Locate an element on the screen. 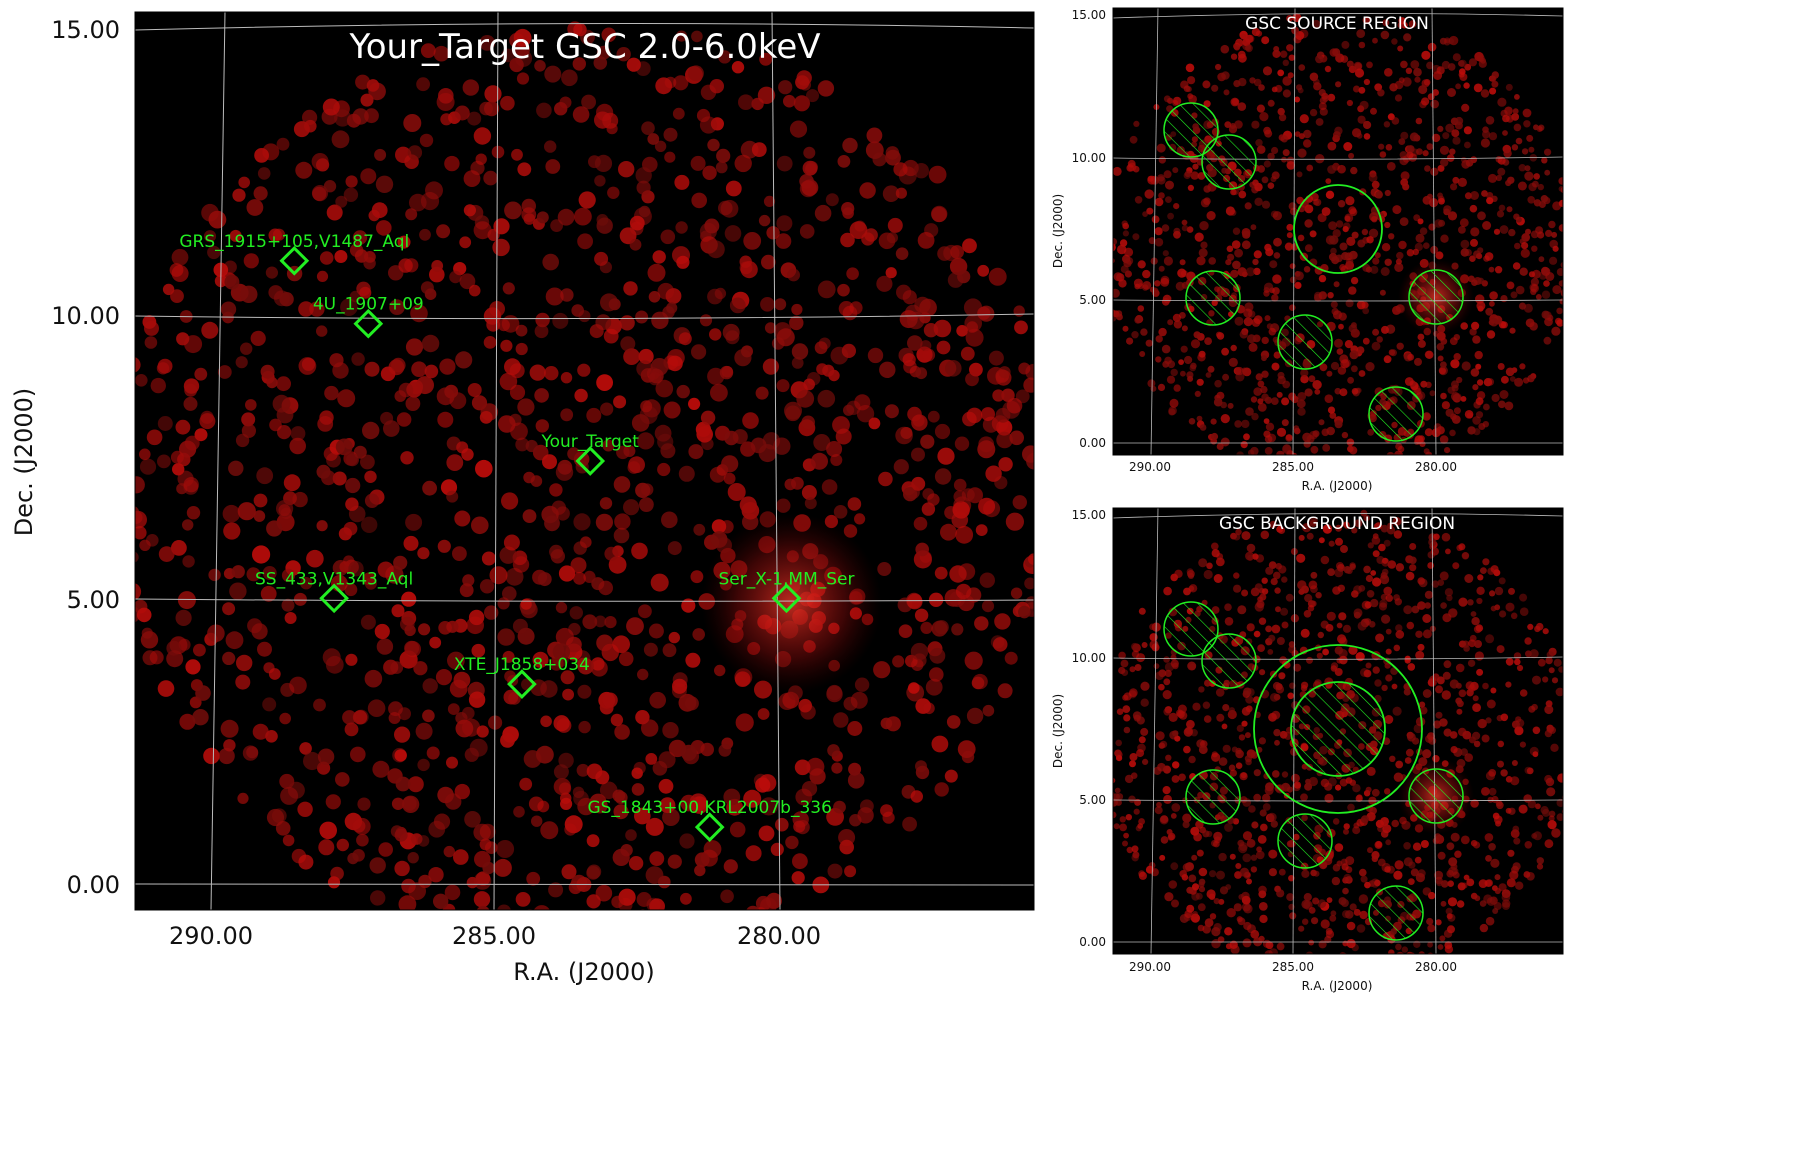  main-y-axis-title: Dec. (J2000) is located at coordinates (24, 462).